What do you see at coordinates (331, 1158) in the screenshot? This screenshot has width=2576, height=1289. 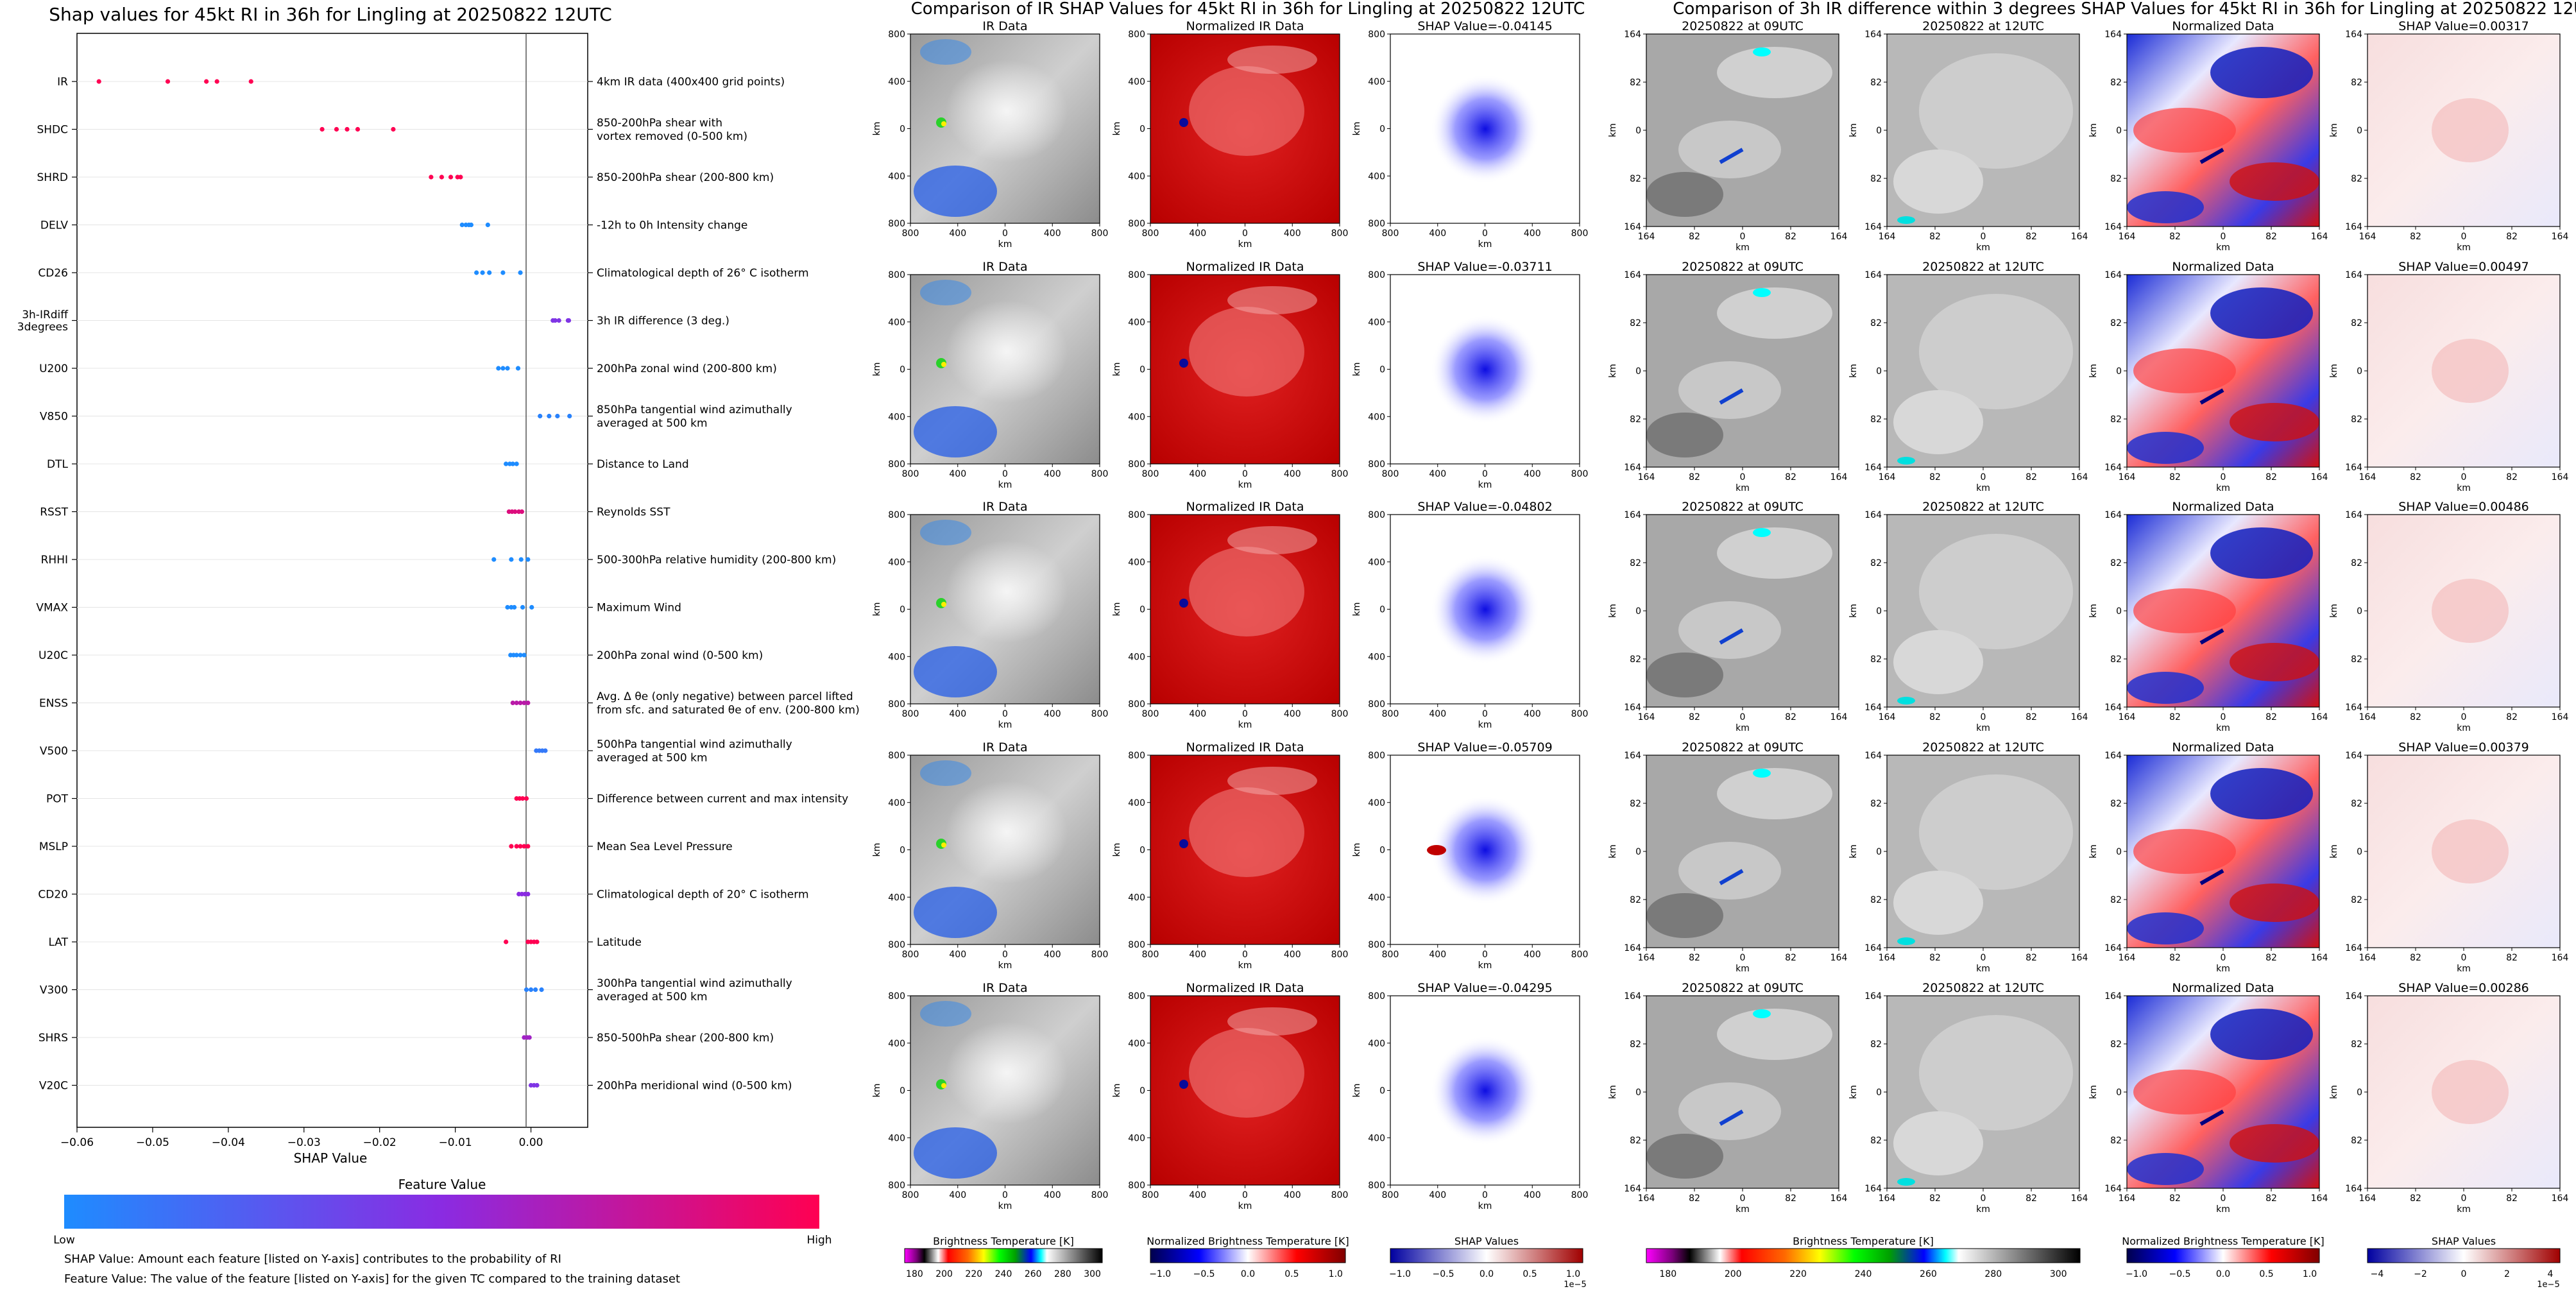 I see `summary-xlabel: SHAP Value` at bounding box center [331, 1158].